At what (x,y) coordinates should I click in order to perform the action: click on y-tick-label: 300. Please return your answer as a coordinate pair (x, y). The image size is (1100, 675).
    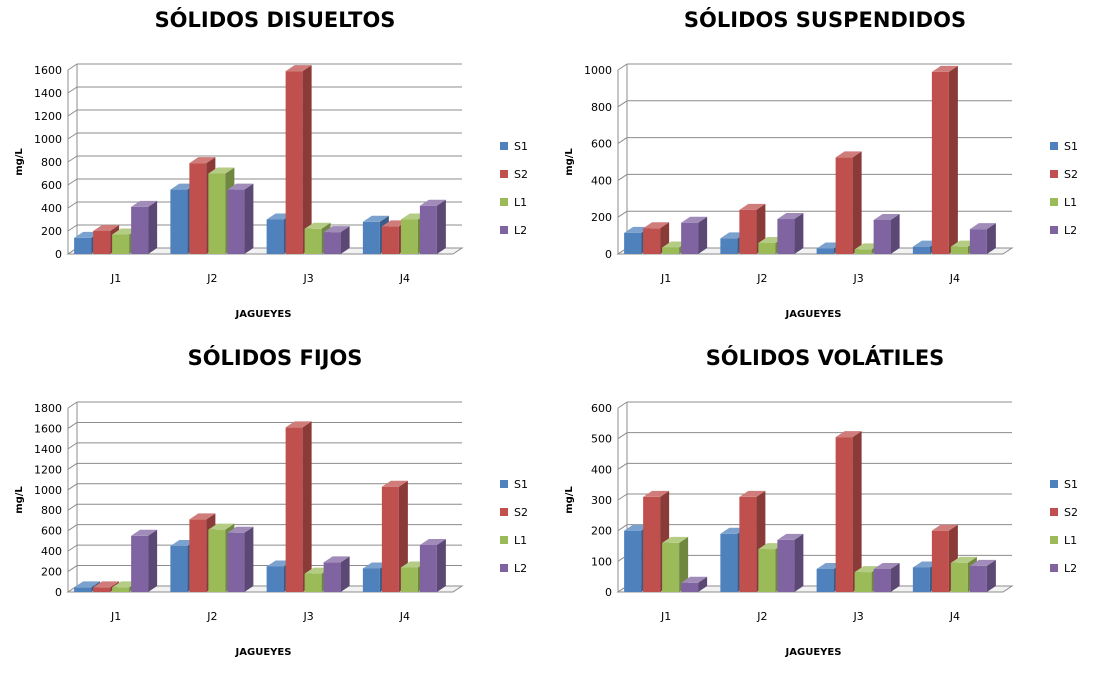
    Looking at the image, I should click on (601, 500).